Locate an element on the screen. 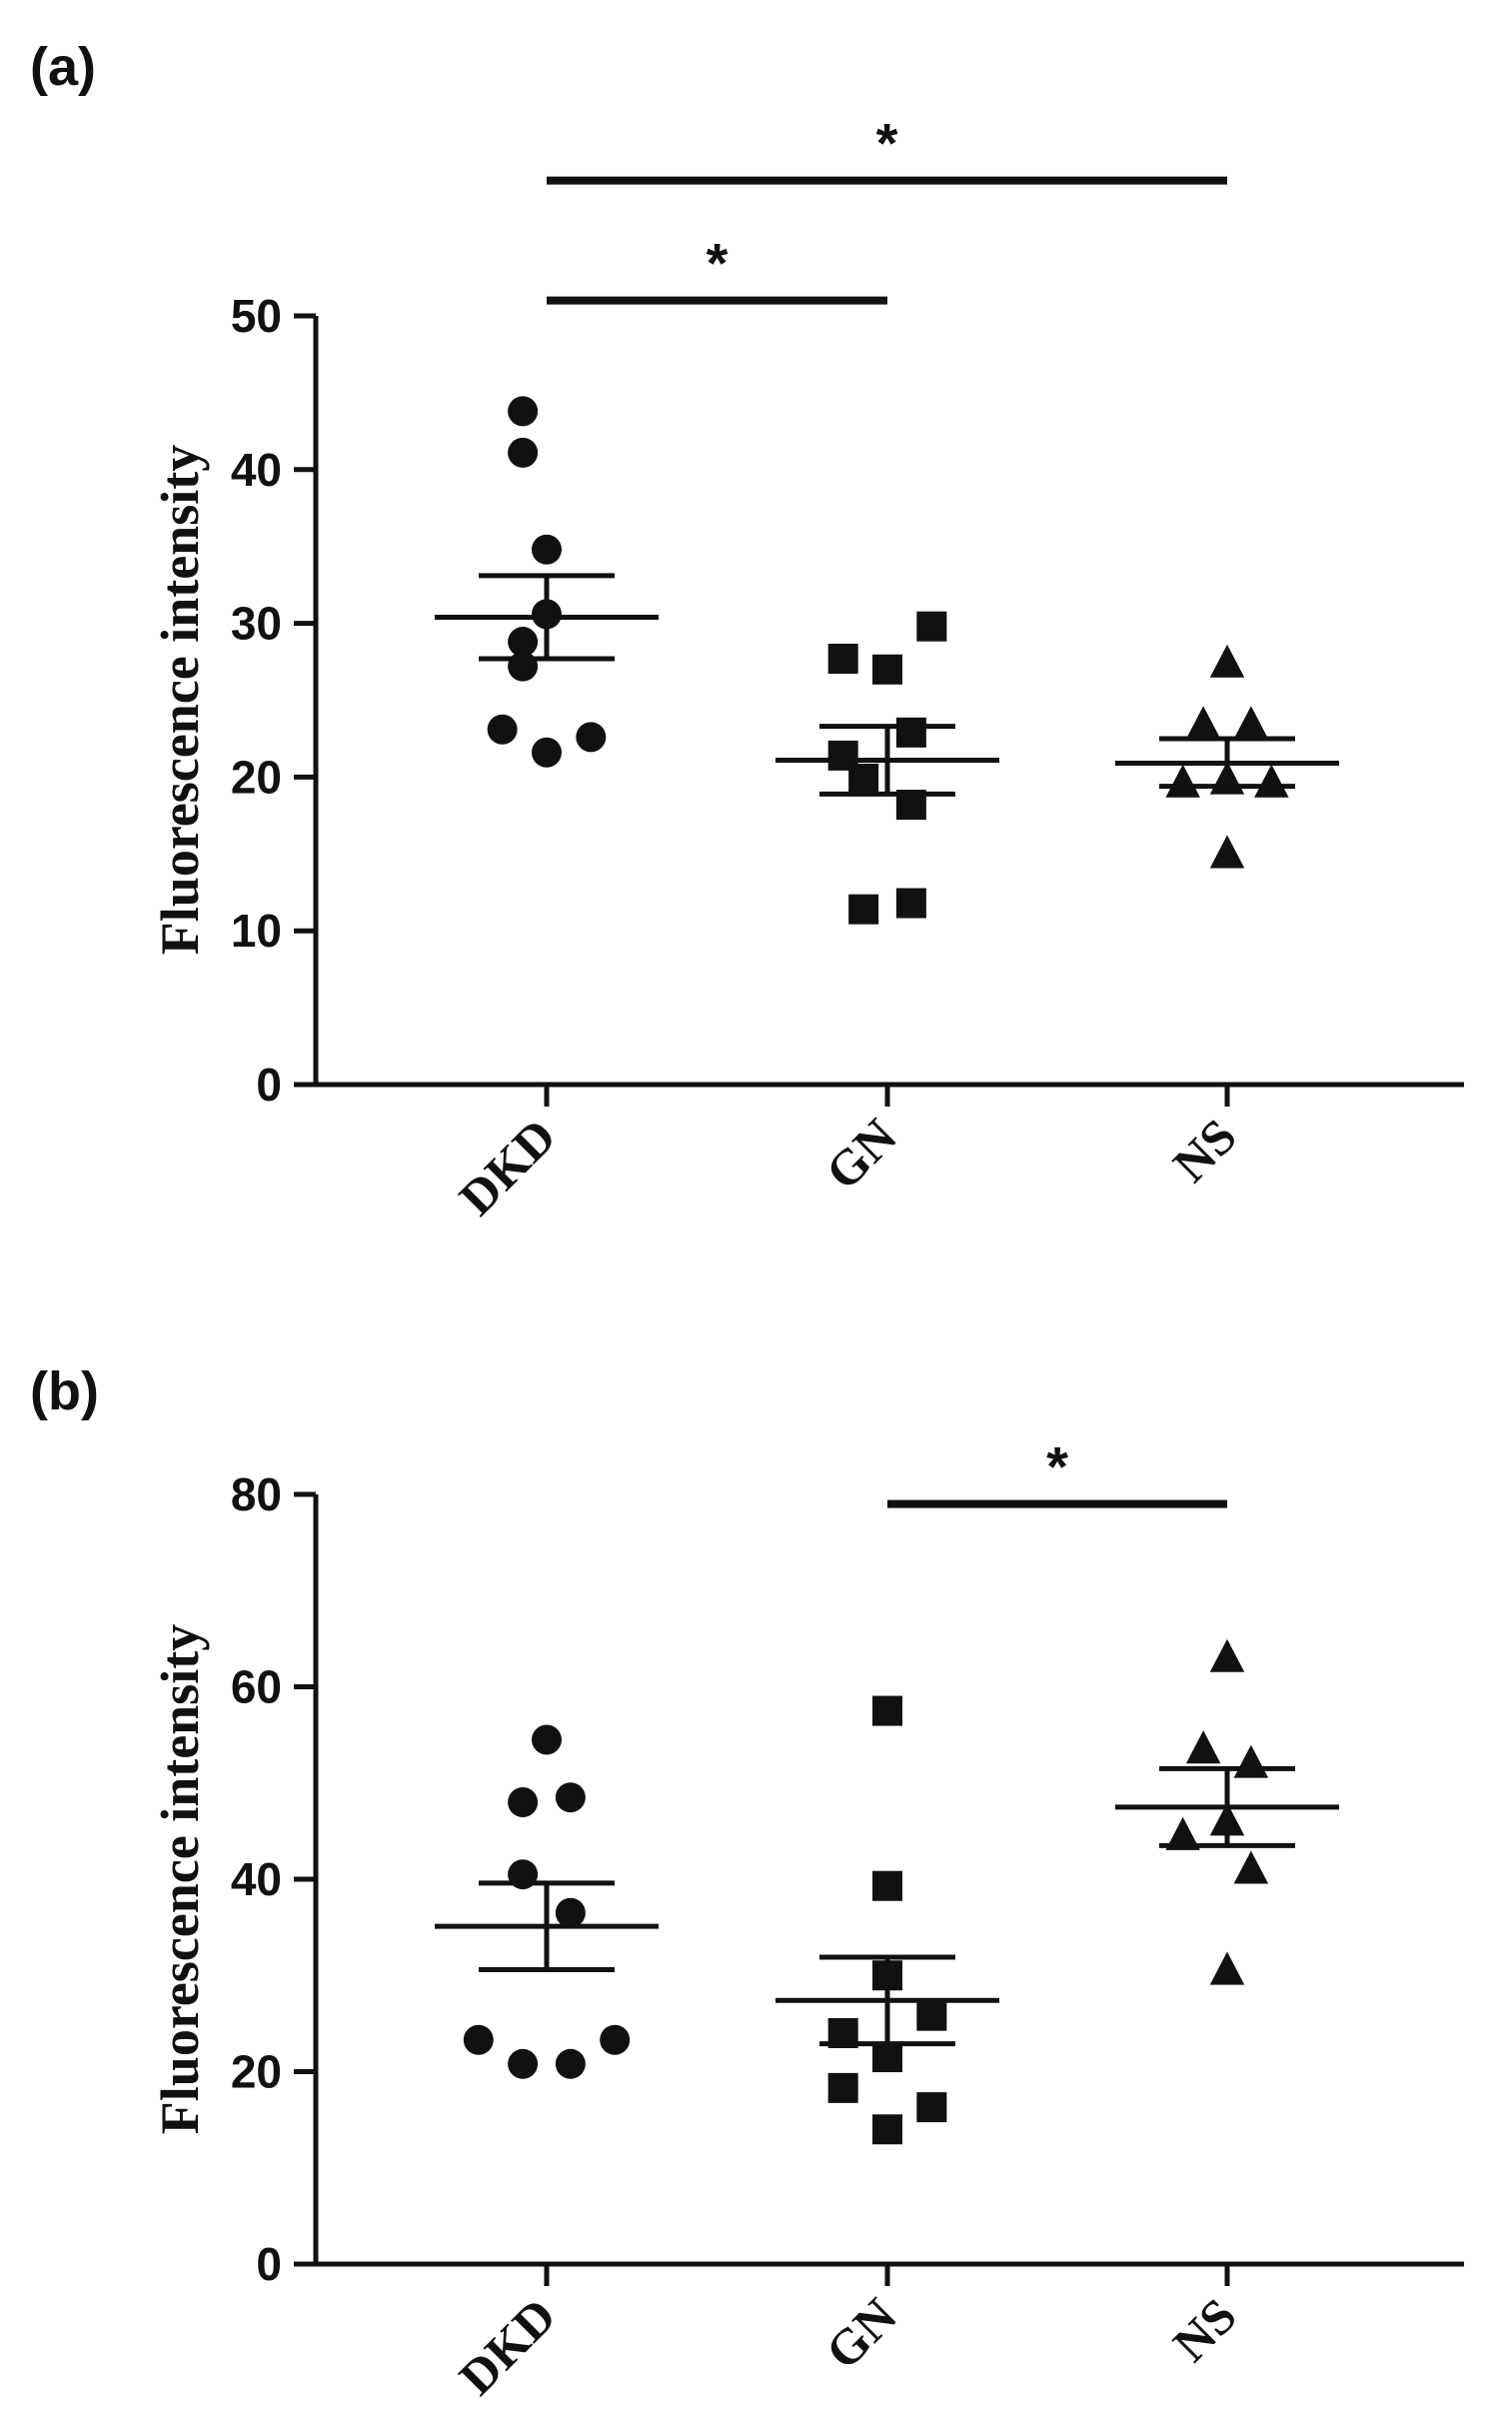 The height and width of the screenshot is (2429, 1512). panel-label: (b) is located at coordinates (64, 1391).